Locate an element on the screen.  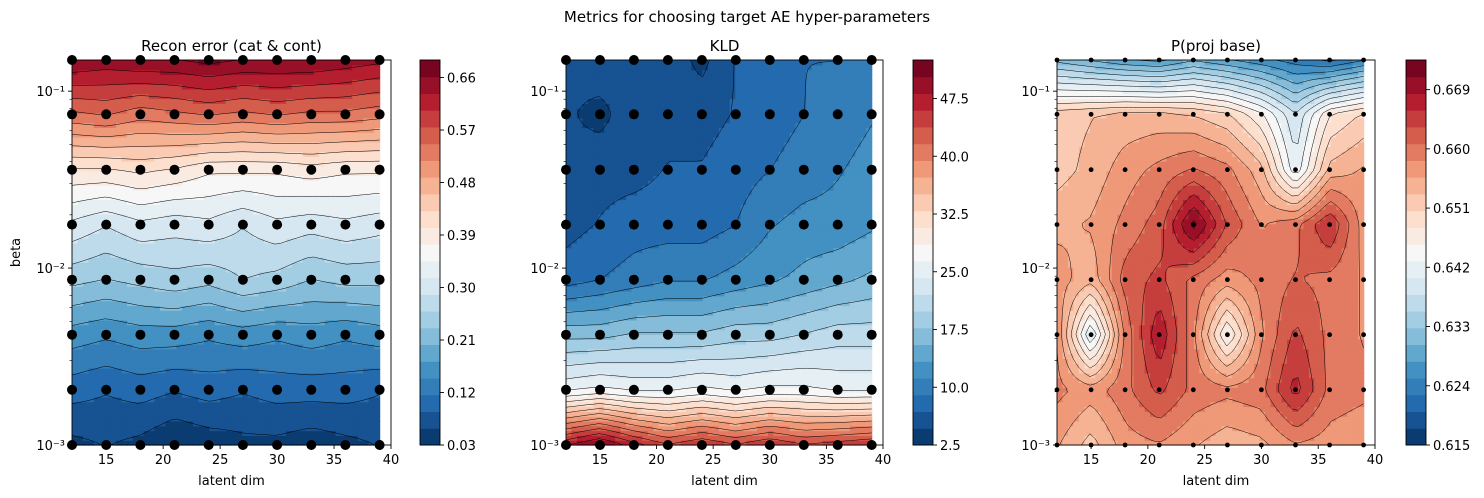
colorbar-band is located at coordinates (430, 169).